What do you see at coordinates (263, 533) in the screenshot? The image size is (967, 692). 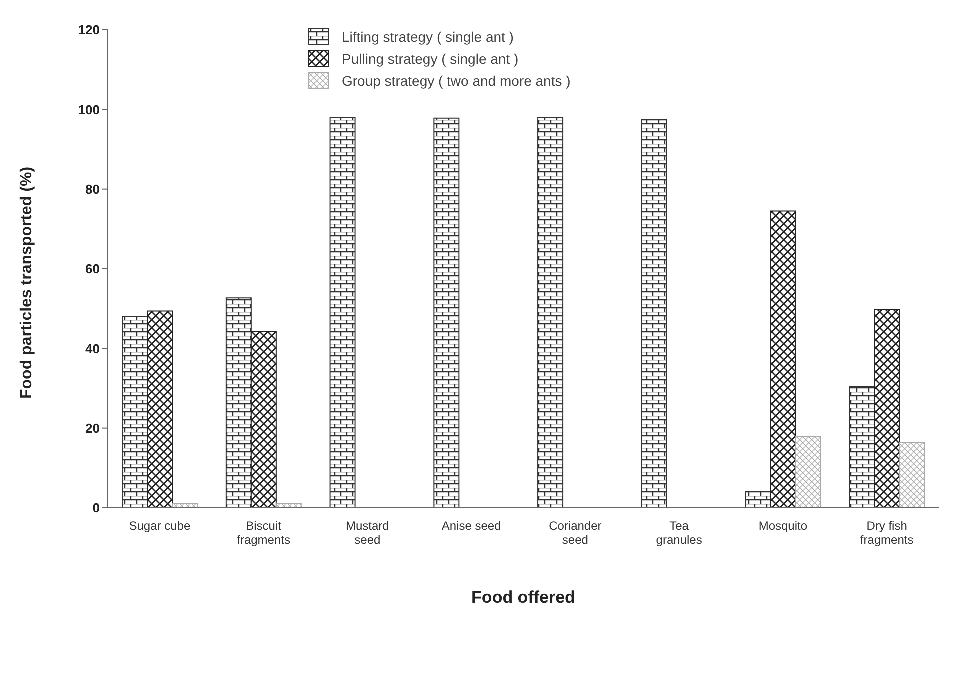 I see `x-tick-label: Biscuit fragments` at bounding box center [263, 533].